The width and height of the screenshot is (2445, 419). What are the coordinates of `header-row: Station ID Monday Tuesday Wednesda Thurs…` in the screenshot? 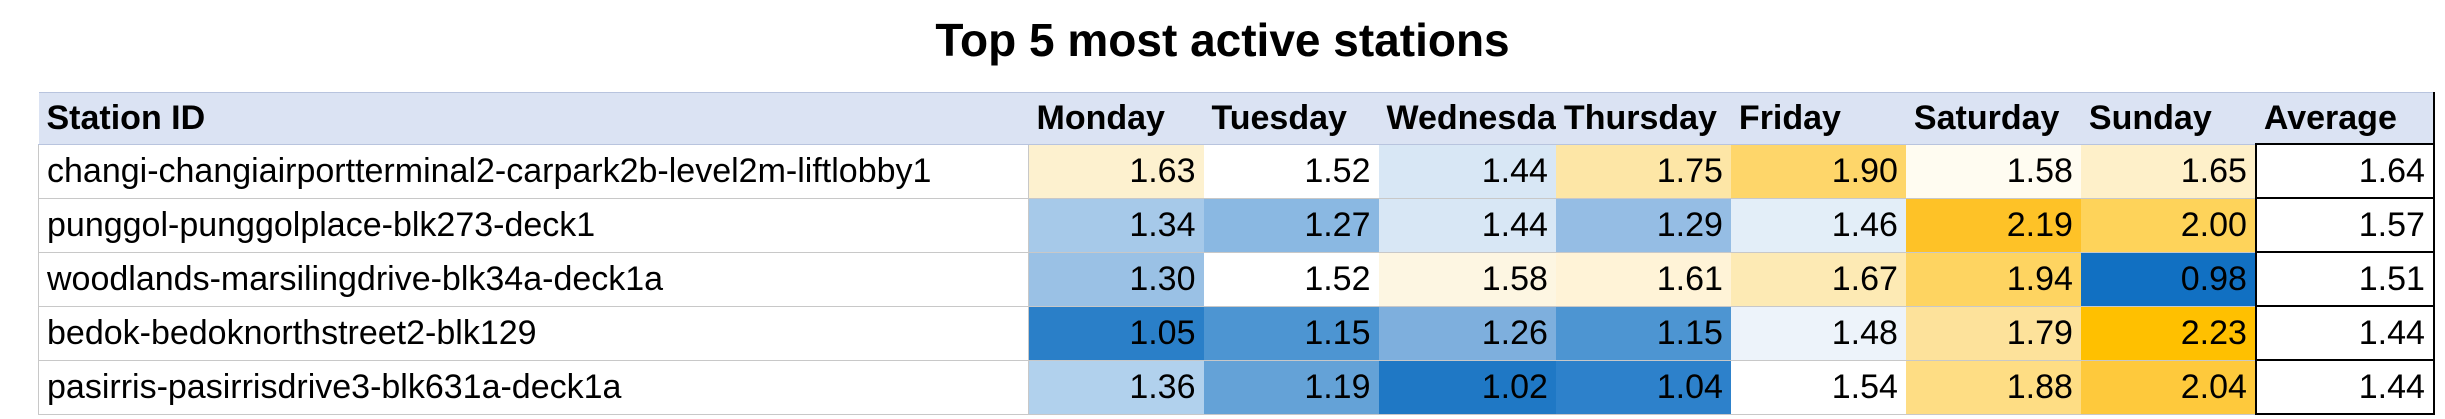 It's located at (1236, 118).